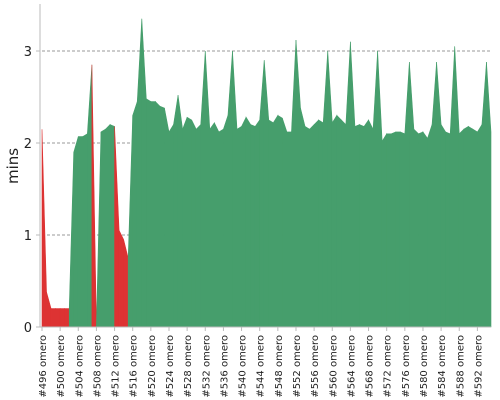 This screenshot has width=500, height=400. What do you see at coordinates (424, 366) in the screenshot?
I see `x-tick-label-580: #580 omero` at bounding box center [424, 366].